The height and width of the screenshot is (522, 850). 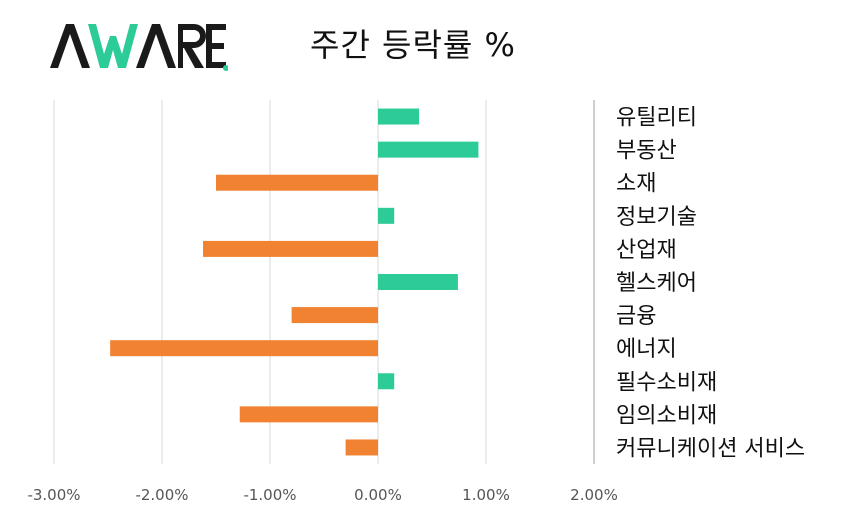 What do you see at coordinates (656, 283) in the screenshot?
I see `category-label: 헬스케어` at bounding box center [656, 283].